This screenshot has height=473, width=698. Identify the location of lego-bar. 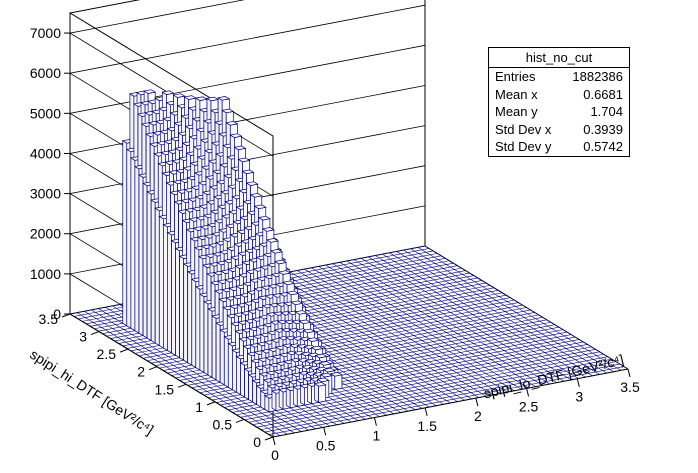
(336, 381).